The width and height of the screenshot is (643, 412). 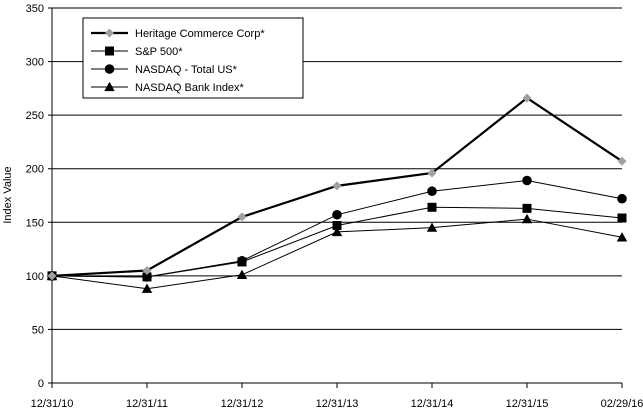 What do you see at coordinates (35, 277) in the screenshot?
I see `y-tick-label-100: 100` at bounding box center [35, 277].